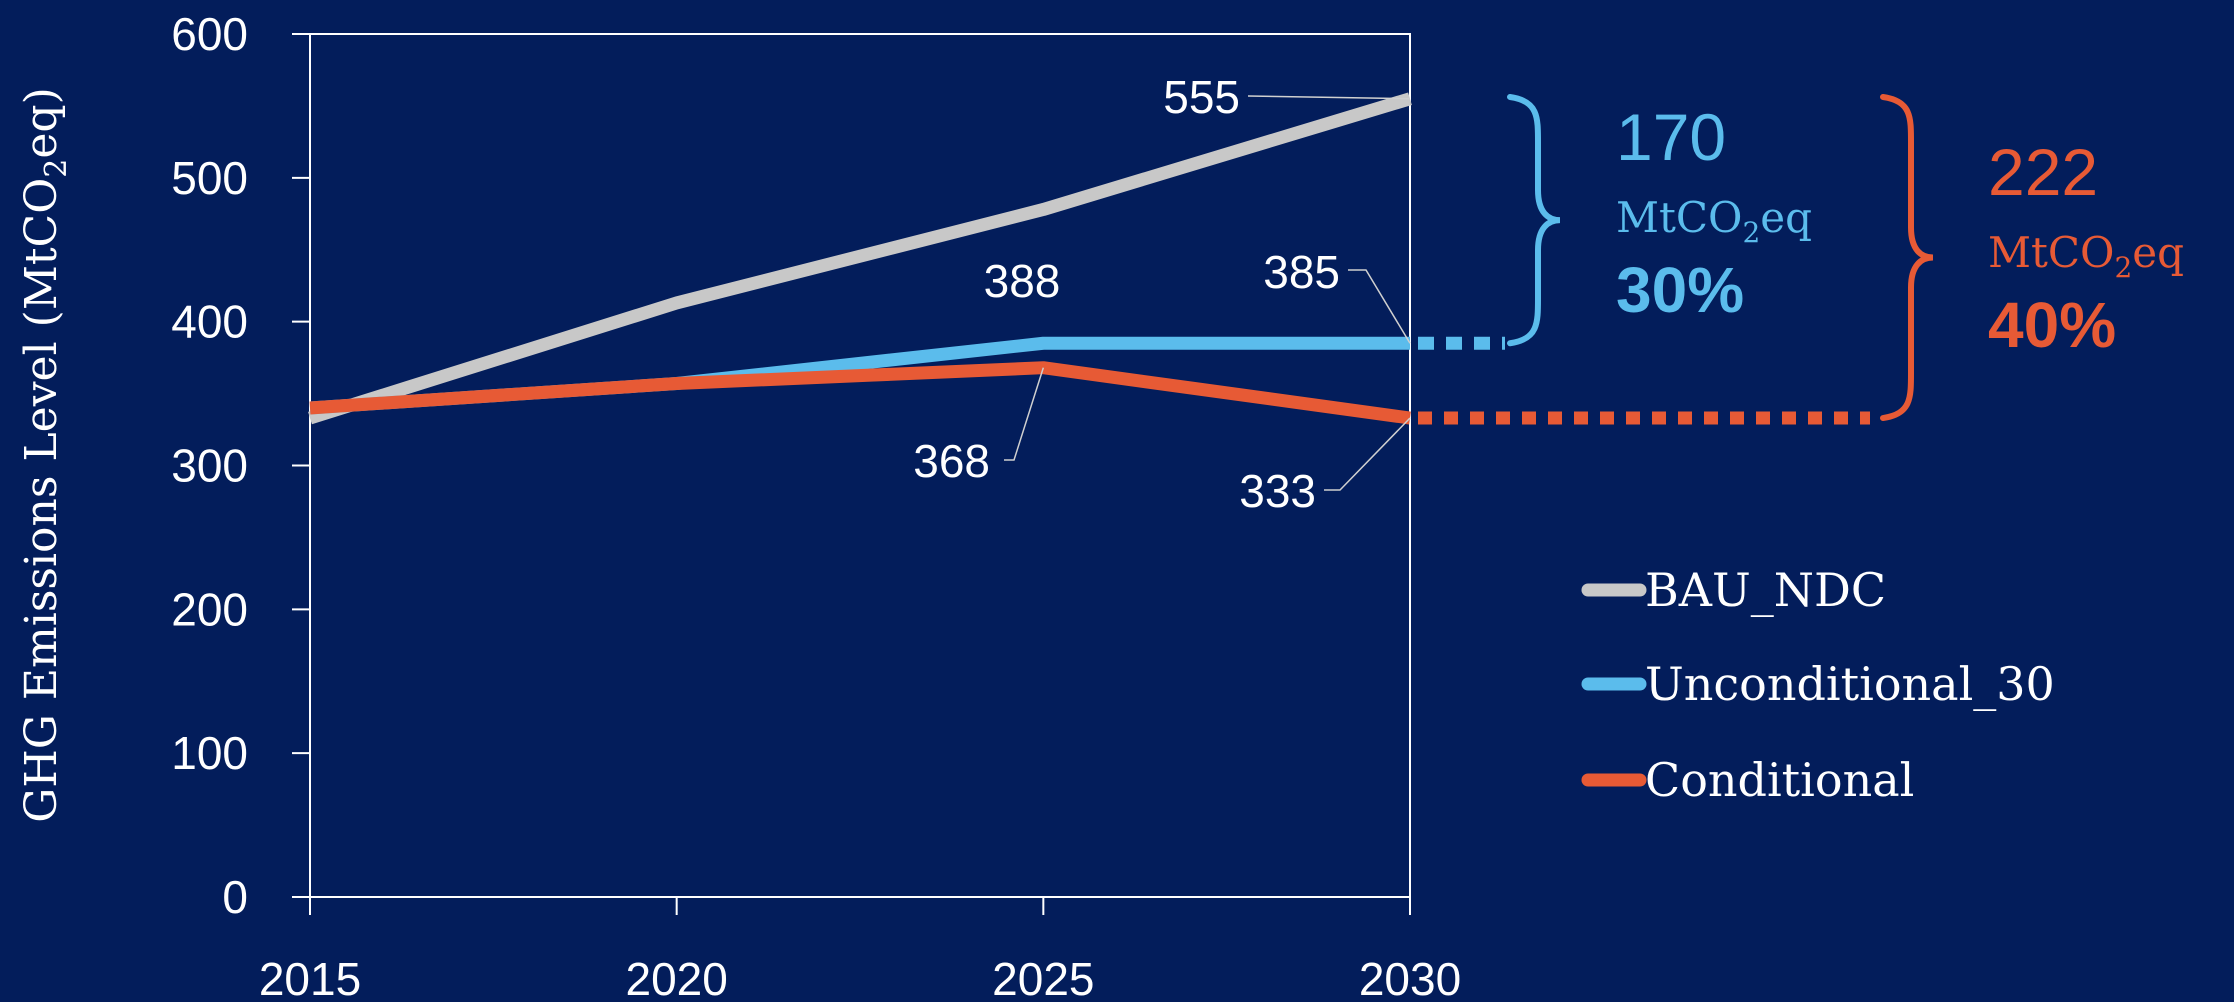 This screenshot has width=2234, height=1002. I want to click on y-tick-label: 100, so click(209, 753).